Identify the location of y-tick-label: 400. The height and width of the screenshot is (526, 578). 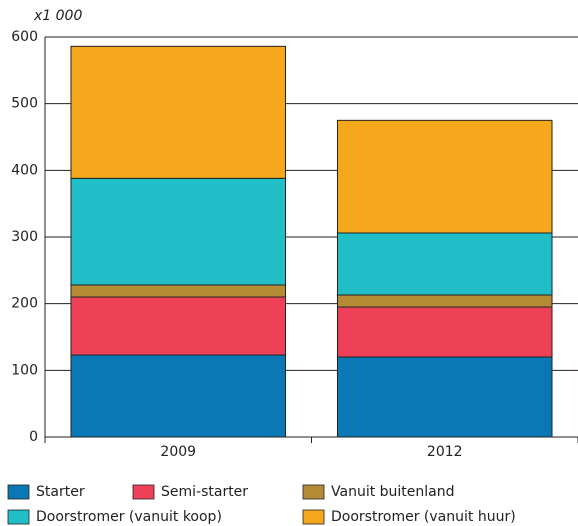
(24, 170).